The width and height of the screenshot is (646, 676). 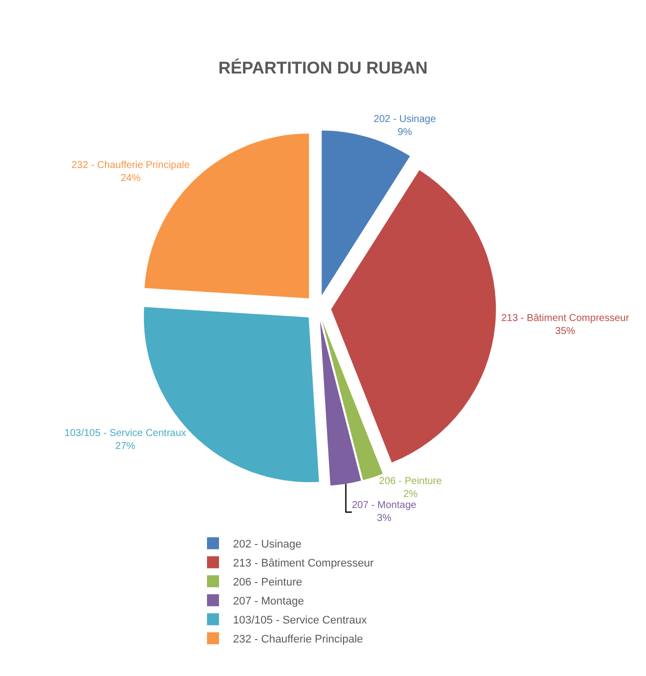 What do you see at coordinates (300, 620) in the screenshot?
I see `legend-label: 103/105 - Service Centraux` at bounding box center [300, 620].